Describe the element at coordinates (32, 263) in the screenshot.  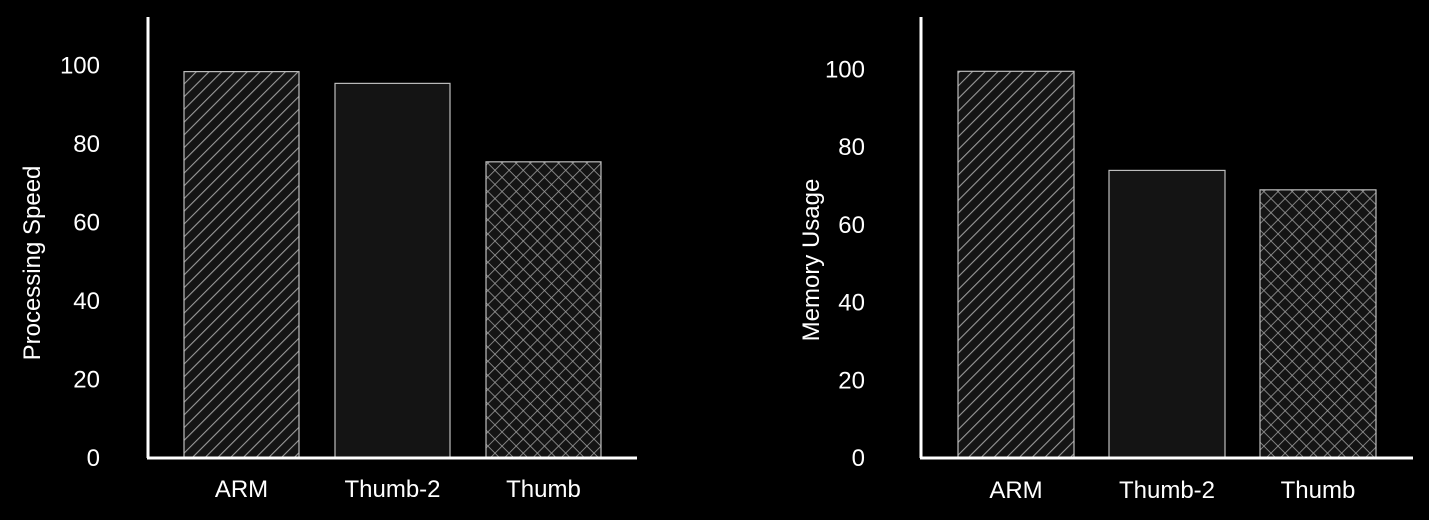
I see `y-axis-label: Processing Speed` at that location.